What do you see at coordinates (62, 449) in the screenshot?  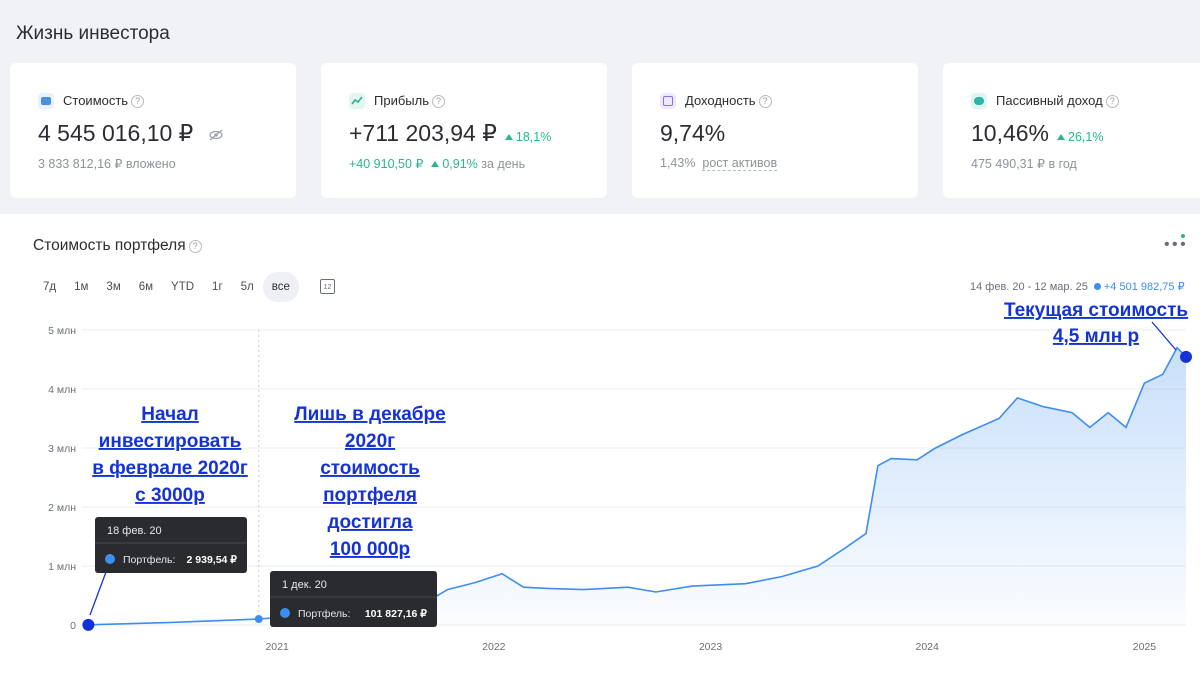 I see `y-tick-label: 3 млн` at bounding box center [62, 449].